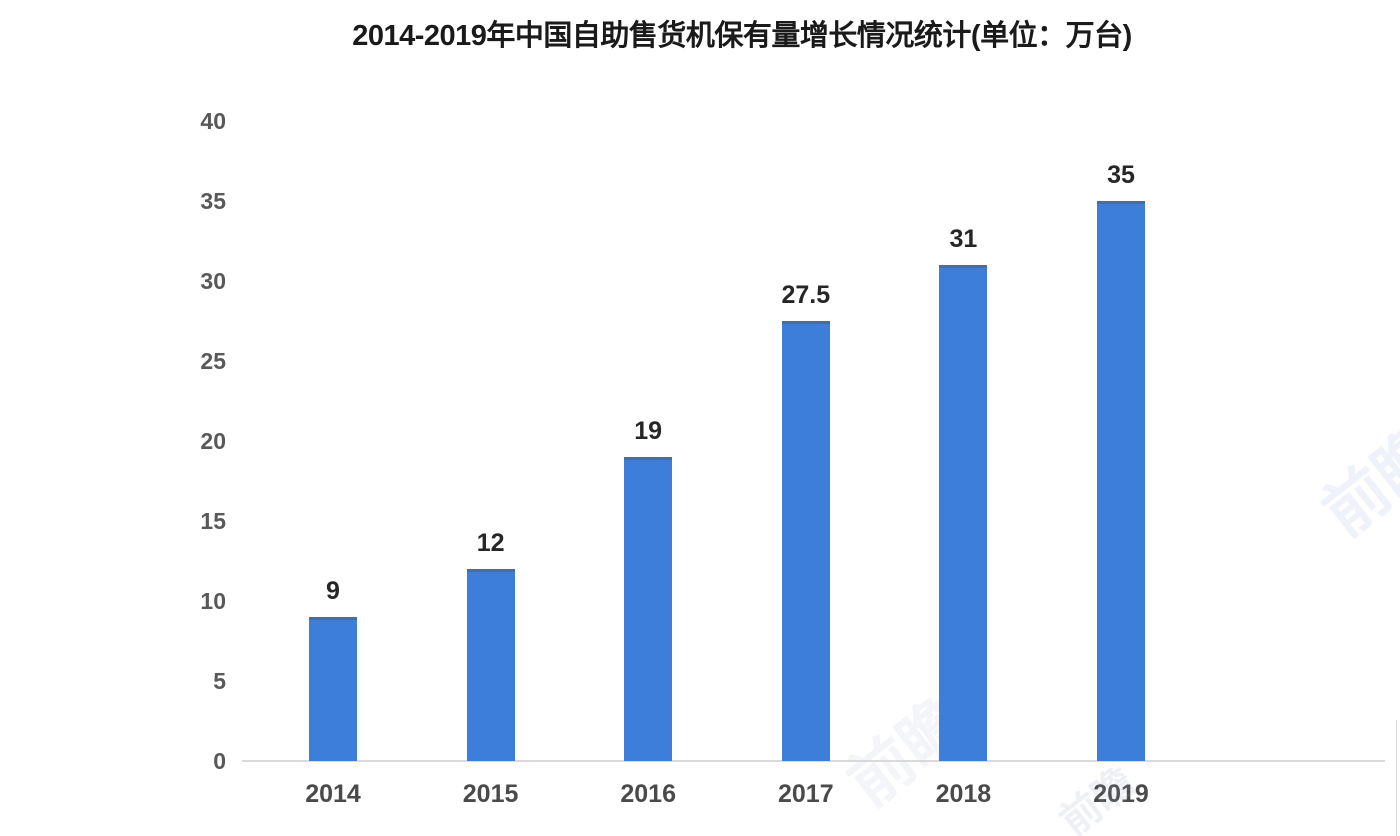 The image size is (1400, 836). What do you see at coordinates (1396, 778) in the screenshot?
I see `page-edge-line` at bounding box center [1396, 778].